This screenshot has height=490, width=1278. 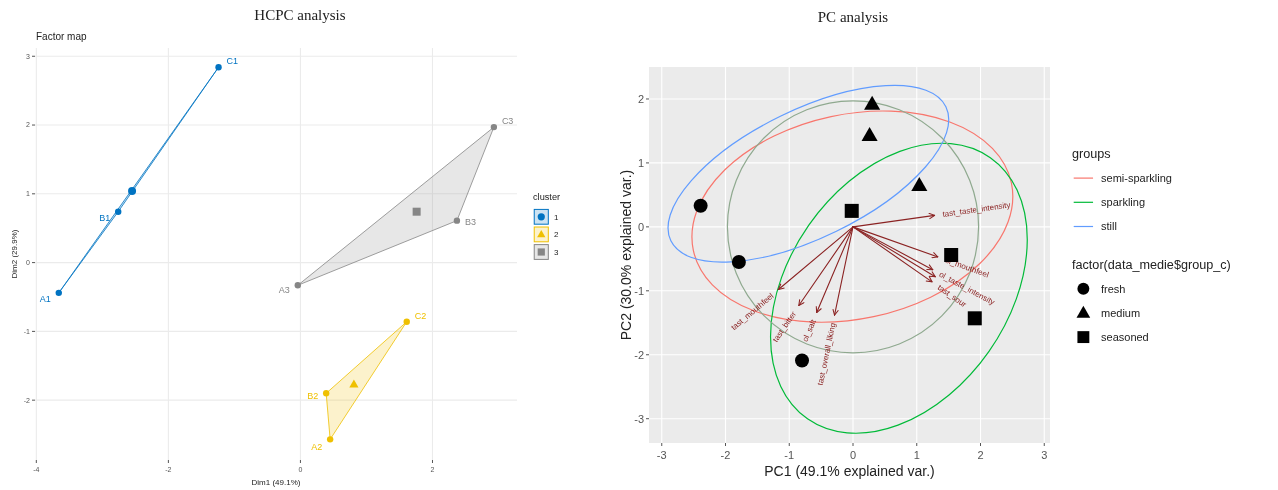 I want to click on y-tick-label: -2, so click(x=639, y=354).